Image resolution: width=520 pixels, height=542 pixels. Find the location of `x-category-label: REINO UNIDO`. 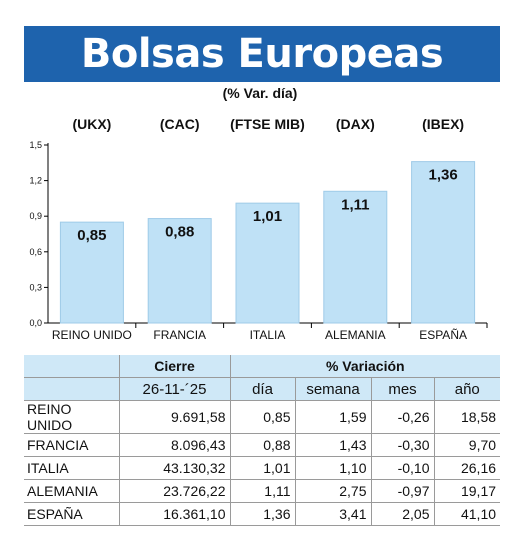

x-category-label: REINO UNIDO is located at coordinates (92, 335).